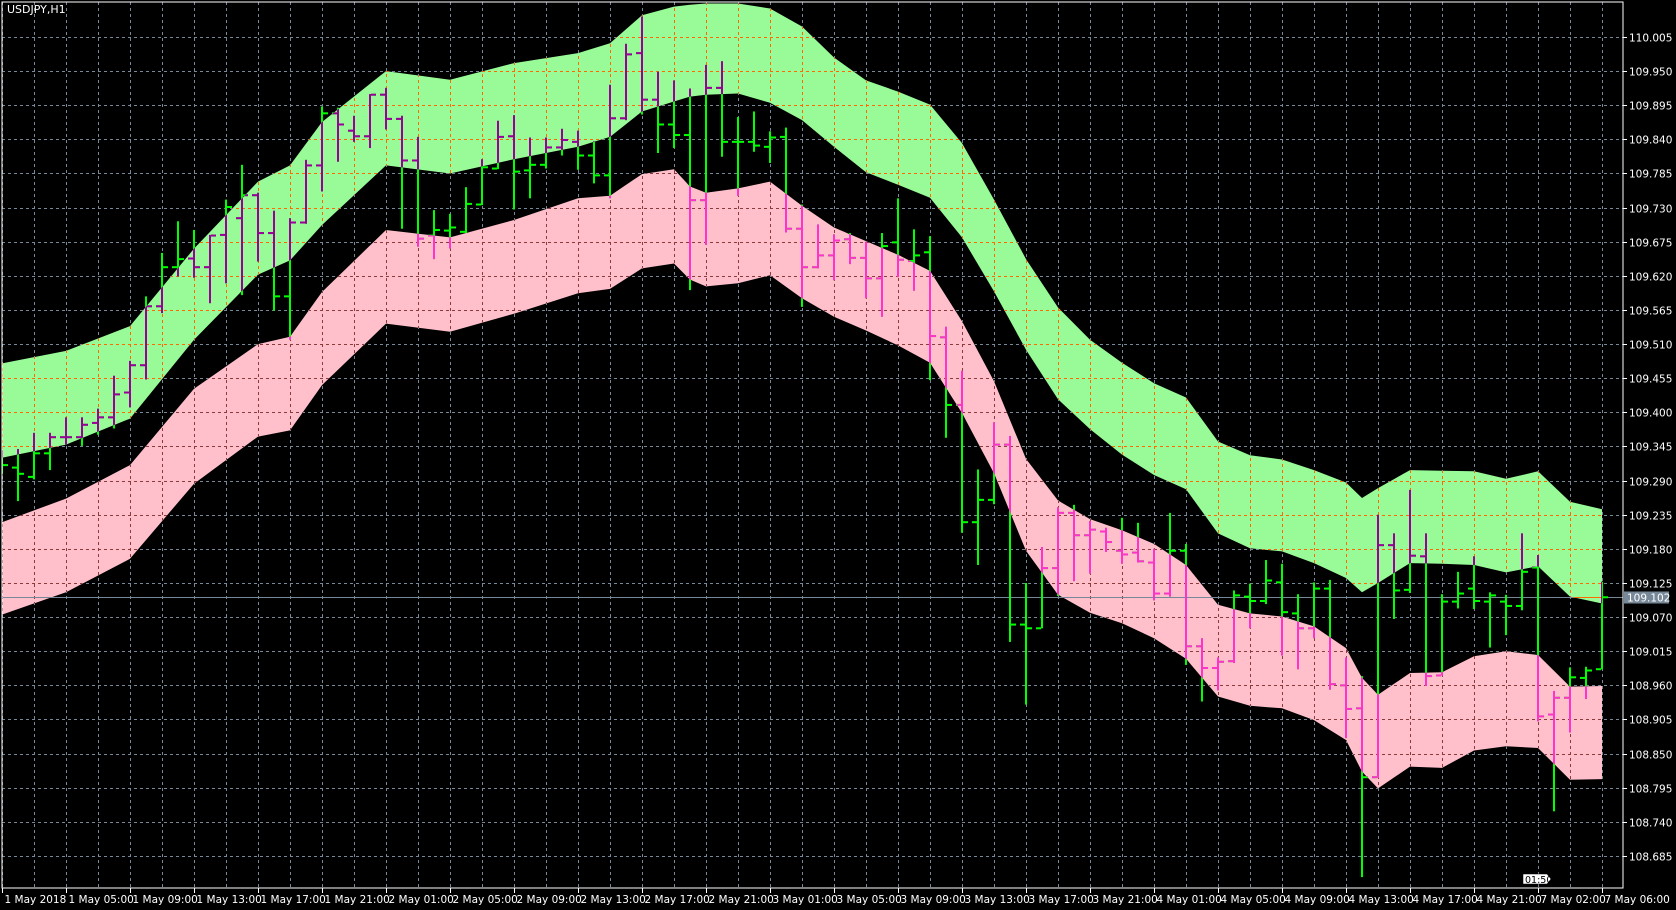 Image resolution: width=1676 pixels, height=910 pixels. Describe the element at coordinates (1125, 900) in the screenshot. I see `time-tick-label: 3 May 21:00` at that location.